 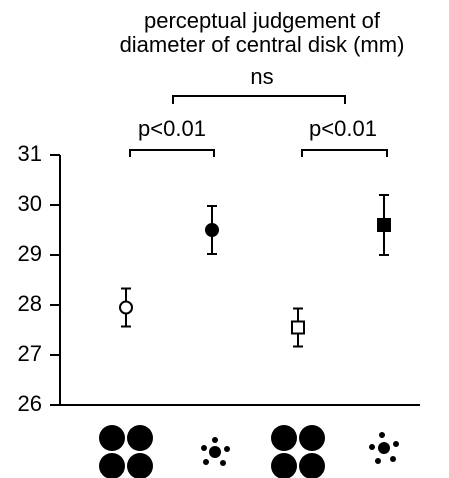 I want to click on annotation: ns, so click(x=261, y=76).